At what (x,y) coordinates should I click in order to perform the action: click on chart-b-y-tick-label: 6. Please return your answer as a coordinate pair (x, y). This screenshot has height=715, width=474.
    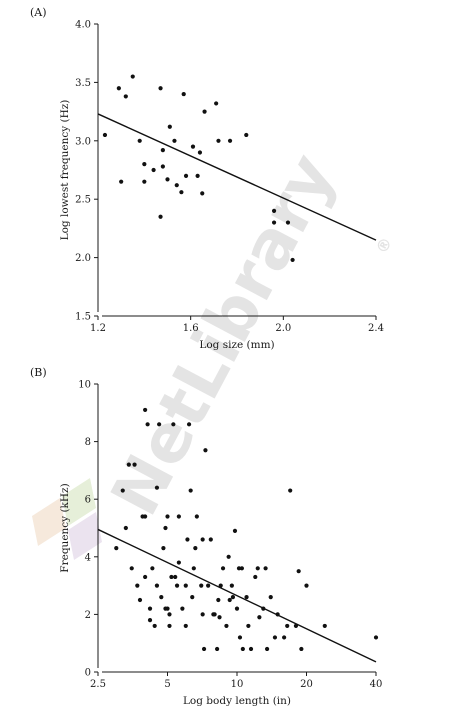
    Looking at the image, I should click on (88, 500).